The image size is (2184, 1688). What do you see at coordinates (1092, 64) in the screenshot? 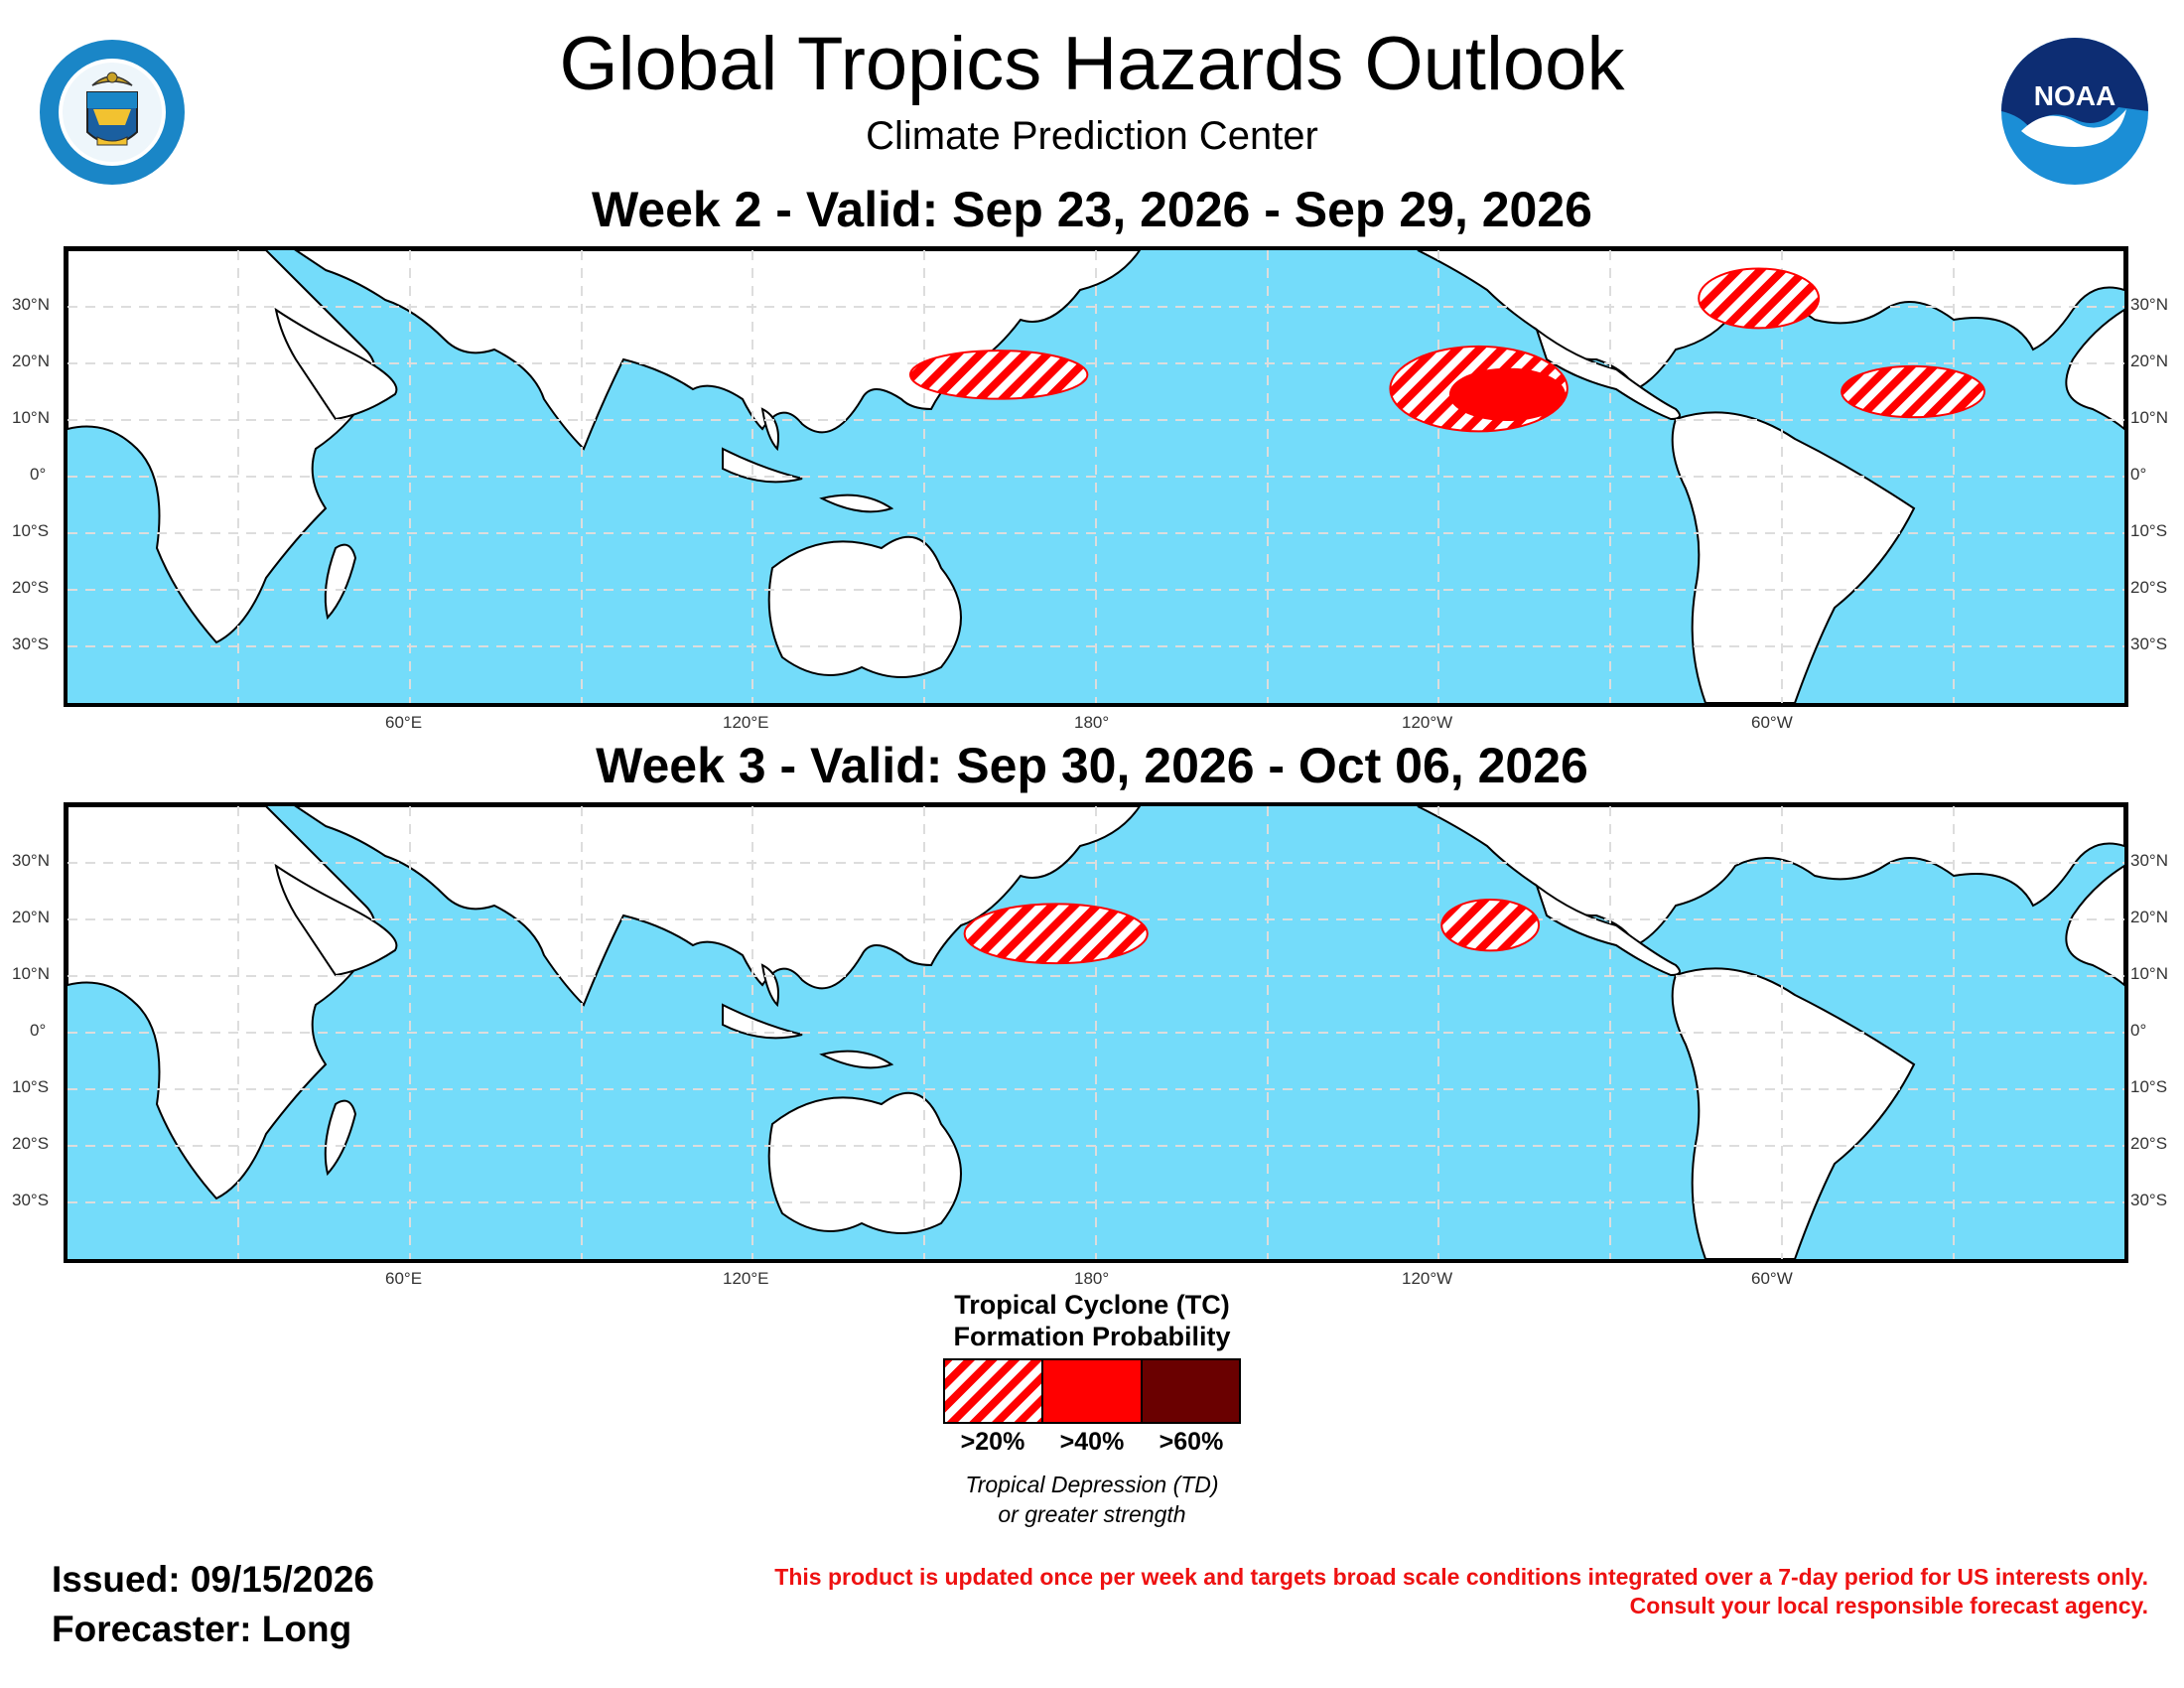
I see `page-title: Global Tropics Hazards Outlook` at bounding box center [1092, 64].